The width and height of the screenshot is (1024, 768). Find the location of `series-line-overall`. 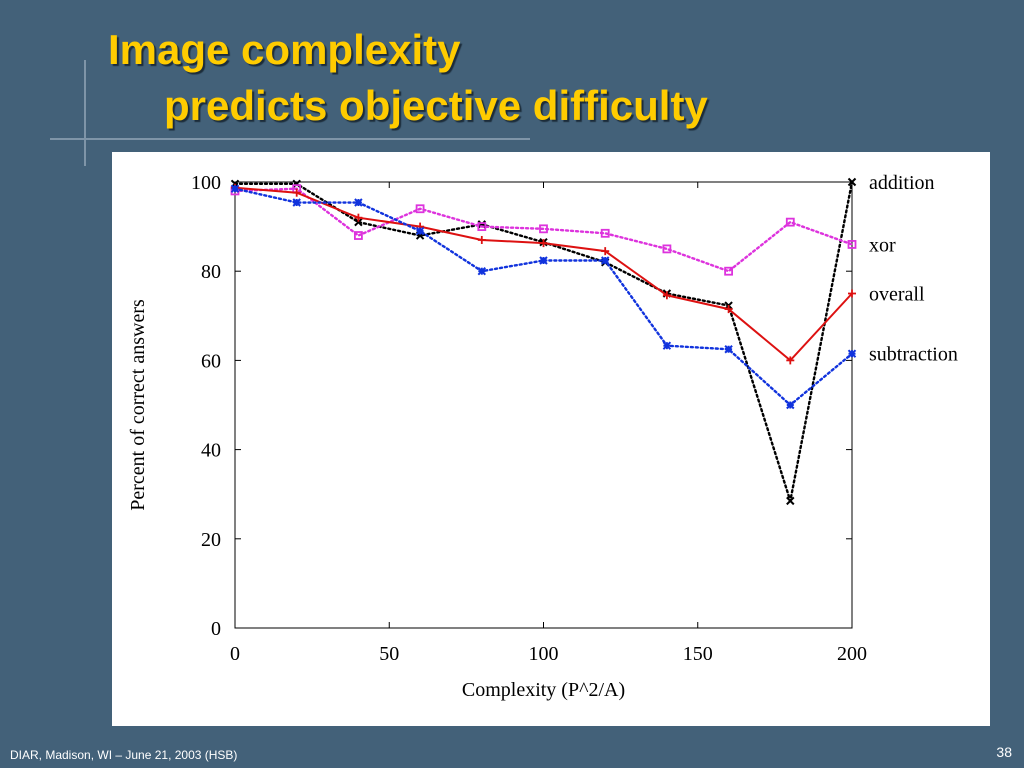

series-line-overall is located at coordinates (543, 274).